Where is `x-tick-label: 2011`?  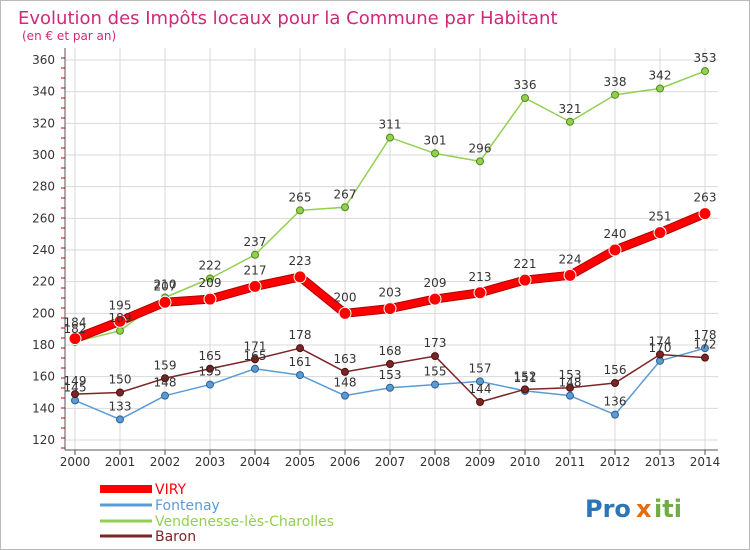 x-tick-label: 2011 is located at coordinates (570, 462).